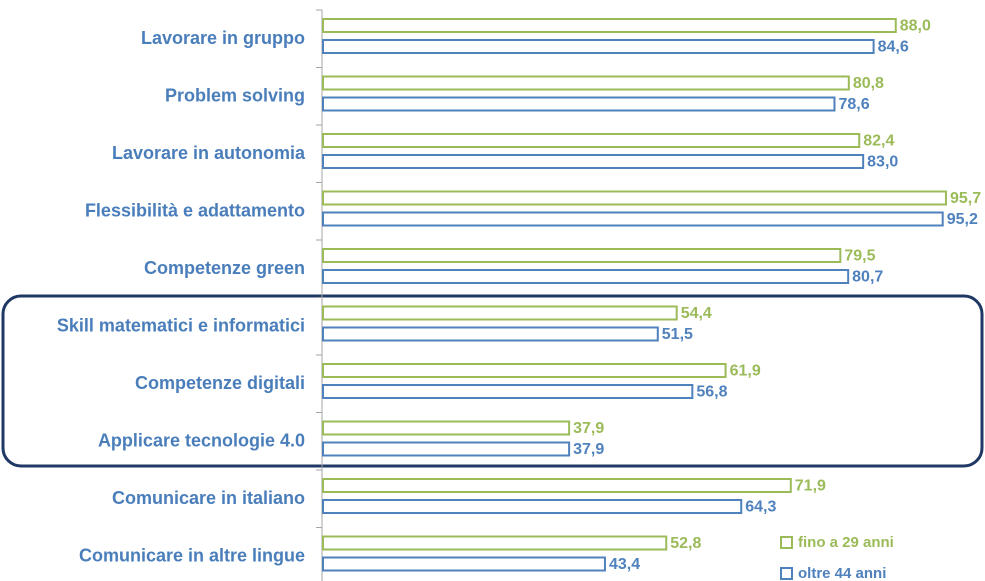 The width and height of the screenshot is (985, 581). Describe the element at coordinates (760, 507) in the screenshot. I see `value-label: 64,3` at that location.